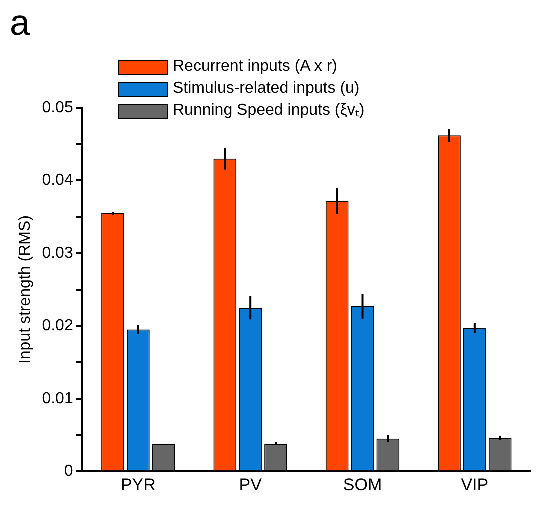 The width and height of the screenshot is (547, 508). Describe the element at coordinates (266, 89) in the screenshot. I see `legend-label: Stimulus-related inputs (u)` at that location.